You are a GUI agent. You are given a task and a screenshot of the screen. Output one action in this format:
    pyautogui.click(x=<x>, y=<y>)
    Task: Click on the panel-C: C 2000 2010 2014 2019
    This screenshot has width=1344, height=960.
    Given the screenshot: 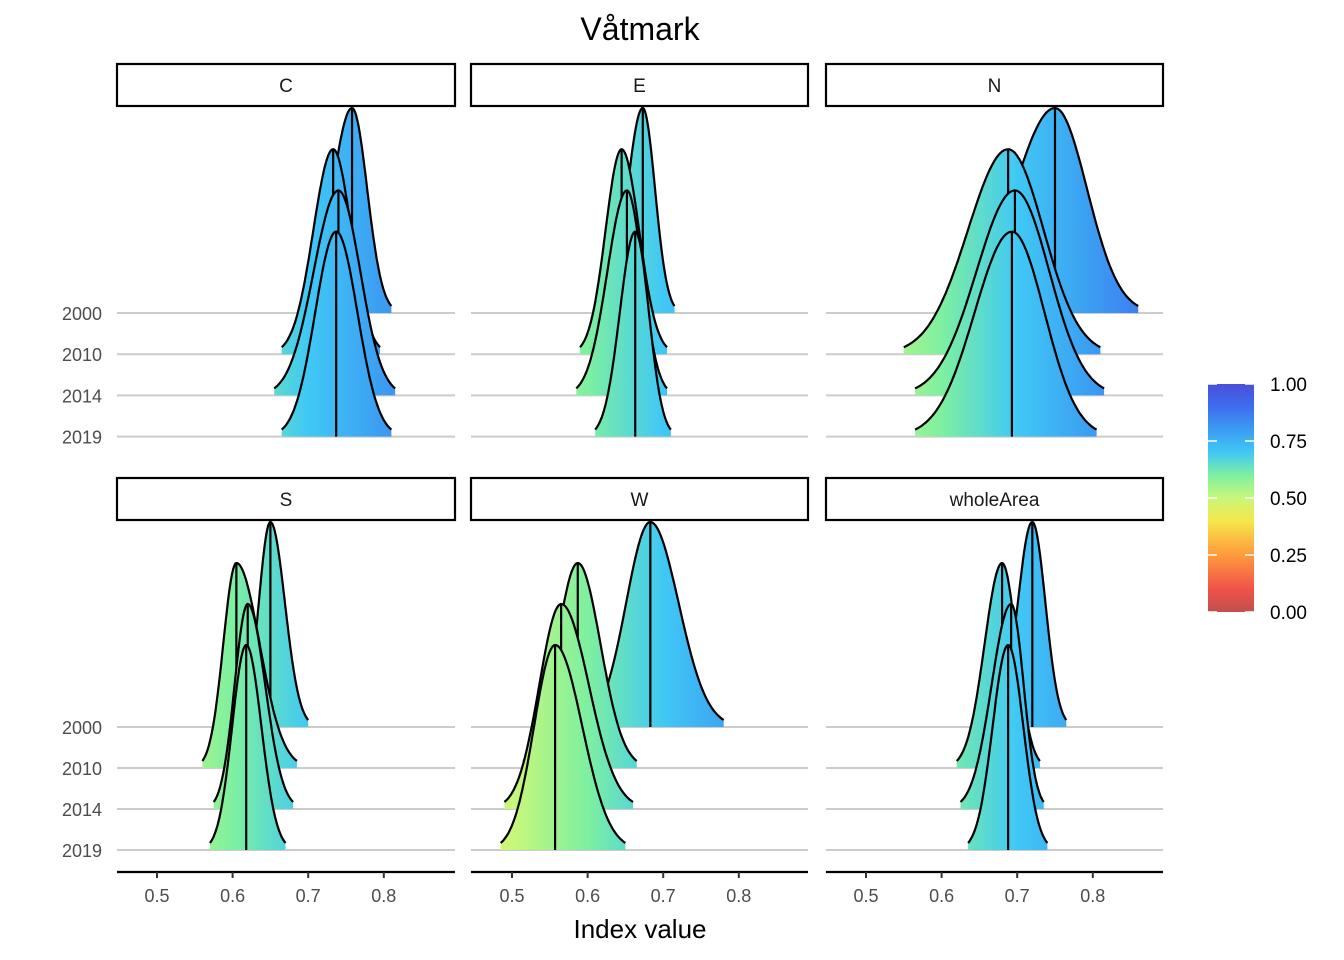 What is the action you would take?
    pyautogui.click(x=259, y=255)
    